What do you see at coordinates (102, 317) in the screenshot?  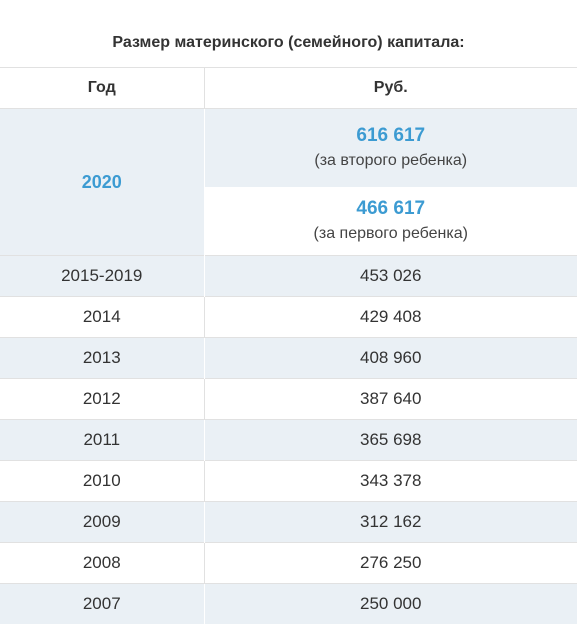 I see `row-year: 2014` at bounding box center [102, 317].